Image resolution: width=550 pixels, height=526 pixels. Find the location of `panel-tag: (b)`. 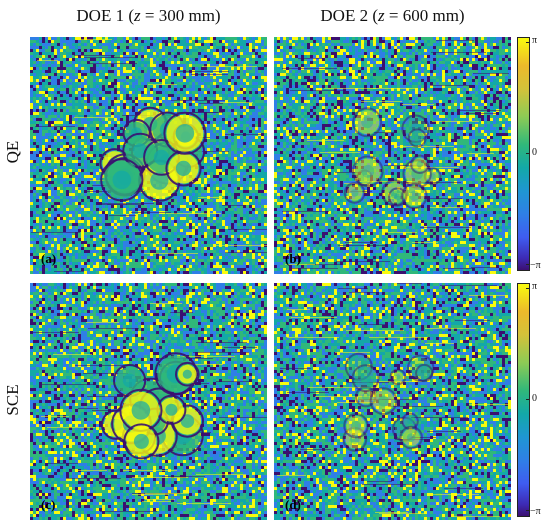

panel-tag: (b) is located at coordinates (293, 259).